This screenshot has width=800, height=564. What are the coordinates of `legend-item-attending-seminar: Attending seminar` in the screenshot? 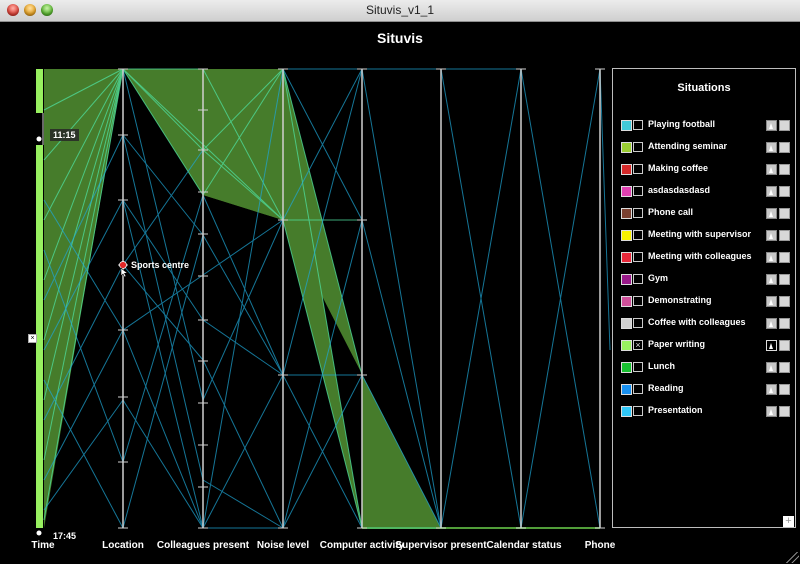 It's located at (705, 148).